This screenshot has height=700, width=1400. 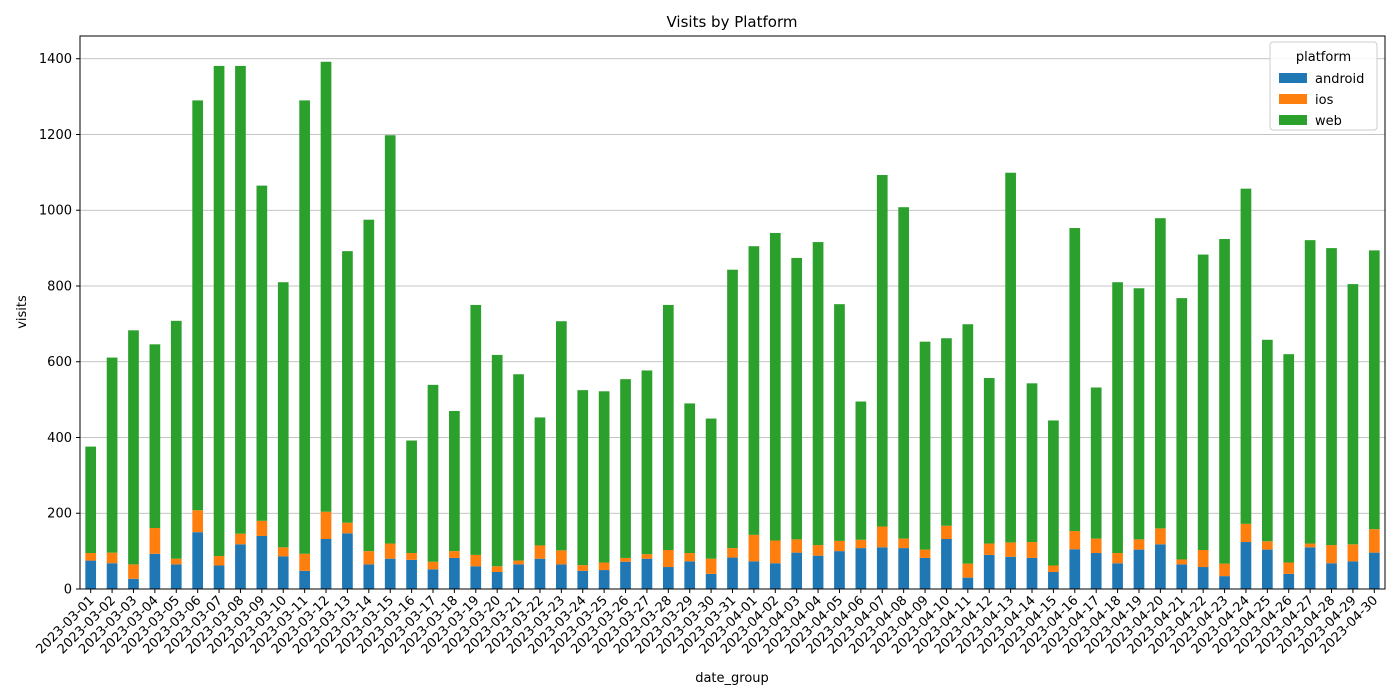 What do you see at coordinates (1293, 120) in the screenshot?
I see `legend-swatch-web` at bounding box center [1293, 120].